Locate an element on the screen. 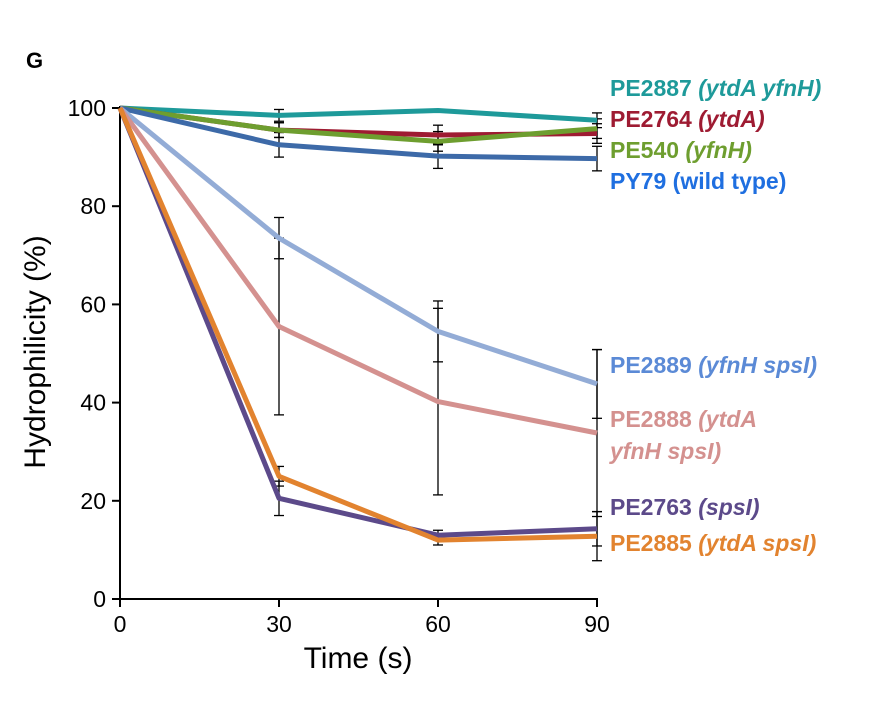  legend-entry: PE540 (yfnH) is located at coordinates (681, 150).